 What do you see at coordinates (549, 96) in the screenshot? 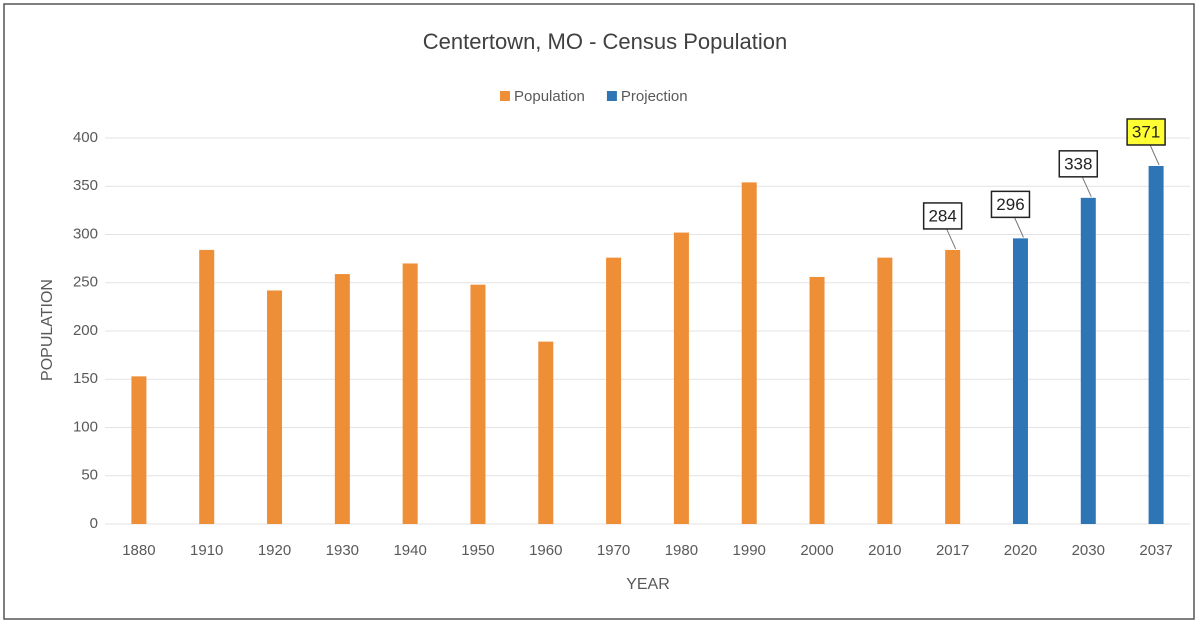
I see `legend-label: Population` at bounding box center [549, 96].